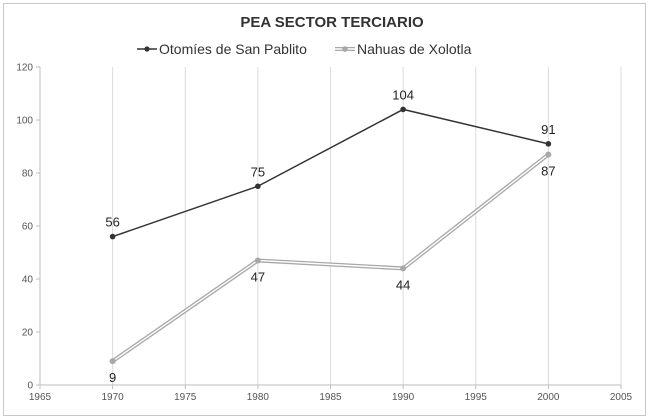 The width and height of the screenshot is (650, 420). I want to click on legend: Otomíes de San Pablito Nahuas de Xolotla, so click(304, 49).